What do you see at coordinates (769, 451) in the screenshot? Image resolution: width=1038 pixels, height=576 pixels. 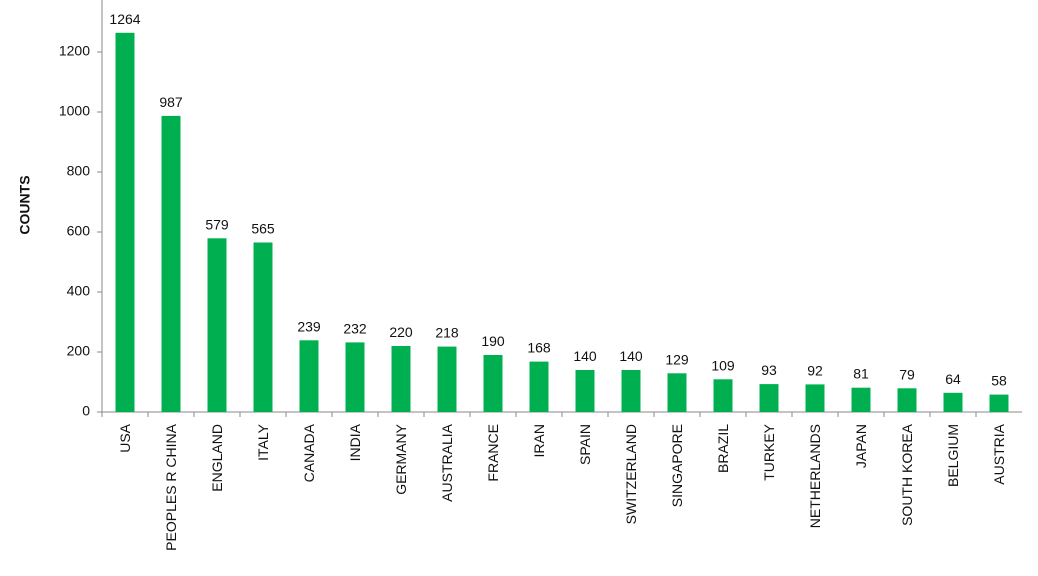 I see `x-tick-label: TURKEY` at bounding box center [769, 451].